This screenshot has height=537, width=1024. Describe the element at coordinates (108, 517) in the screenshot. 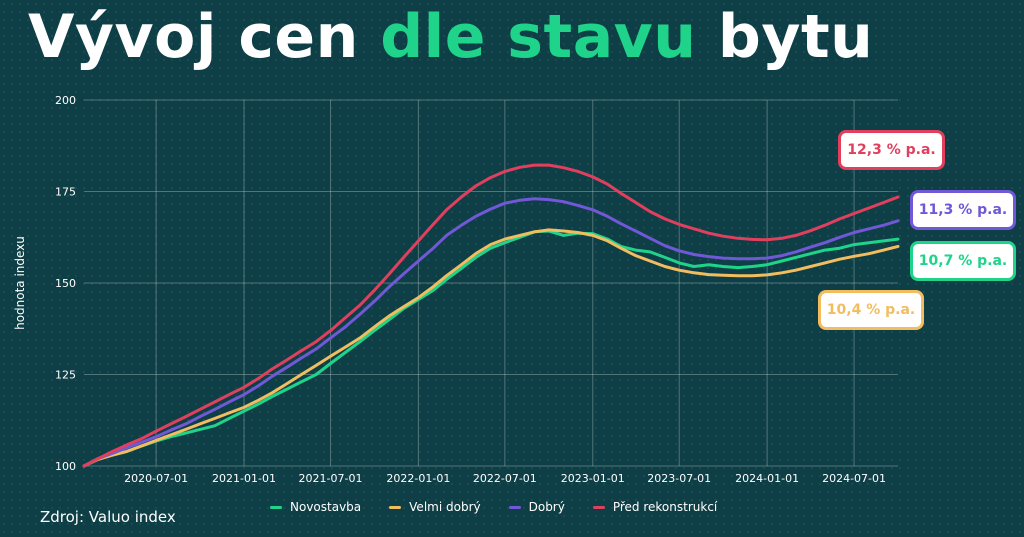

I see `source-note: Zdroj: Valuo index` at that location.